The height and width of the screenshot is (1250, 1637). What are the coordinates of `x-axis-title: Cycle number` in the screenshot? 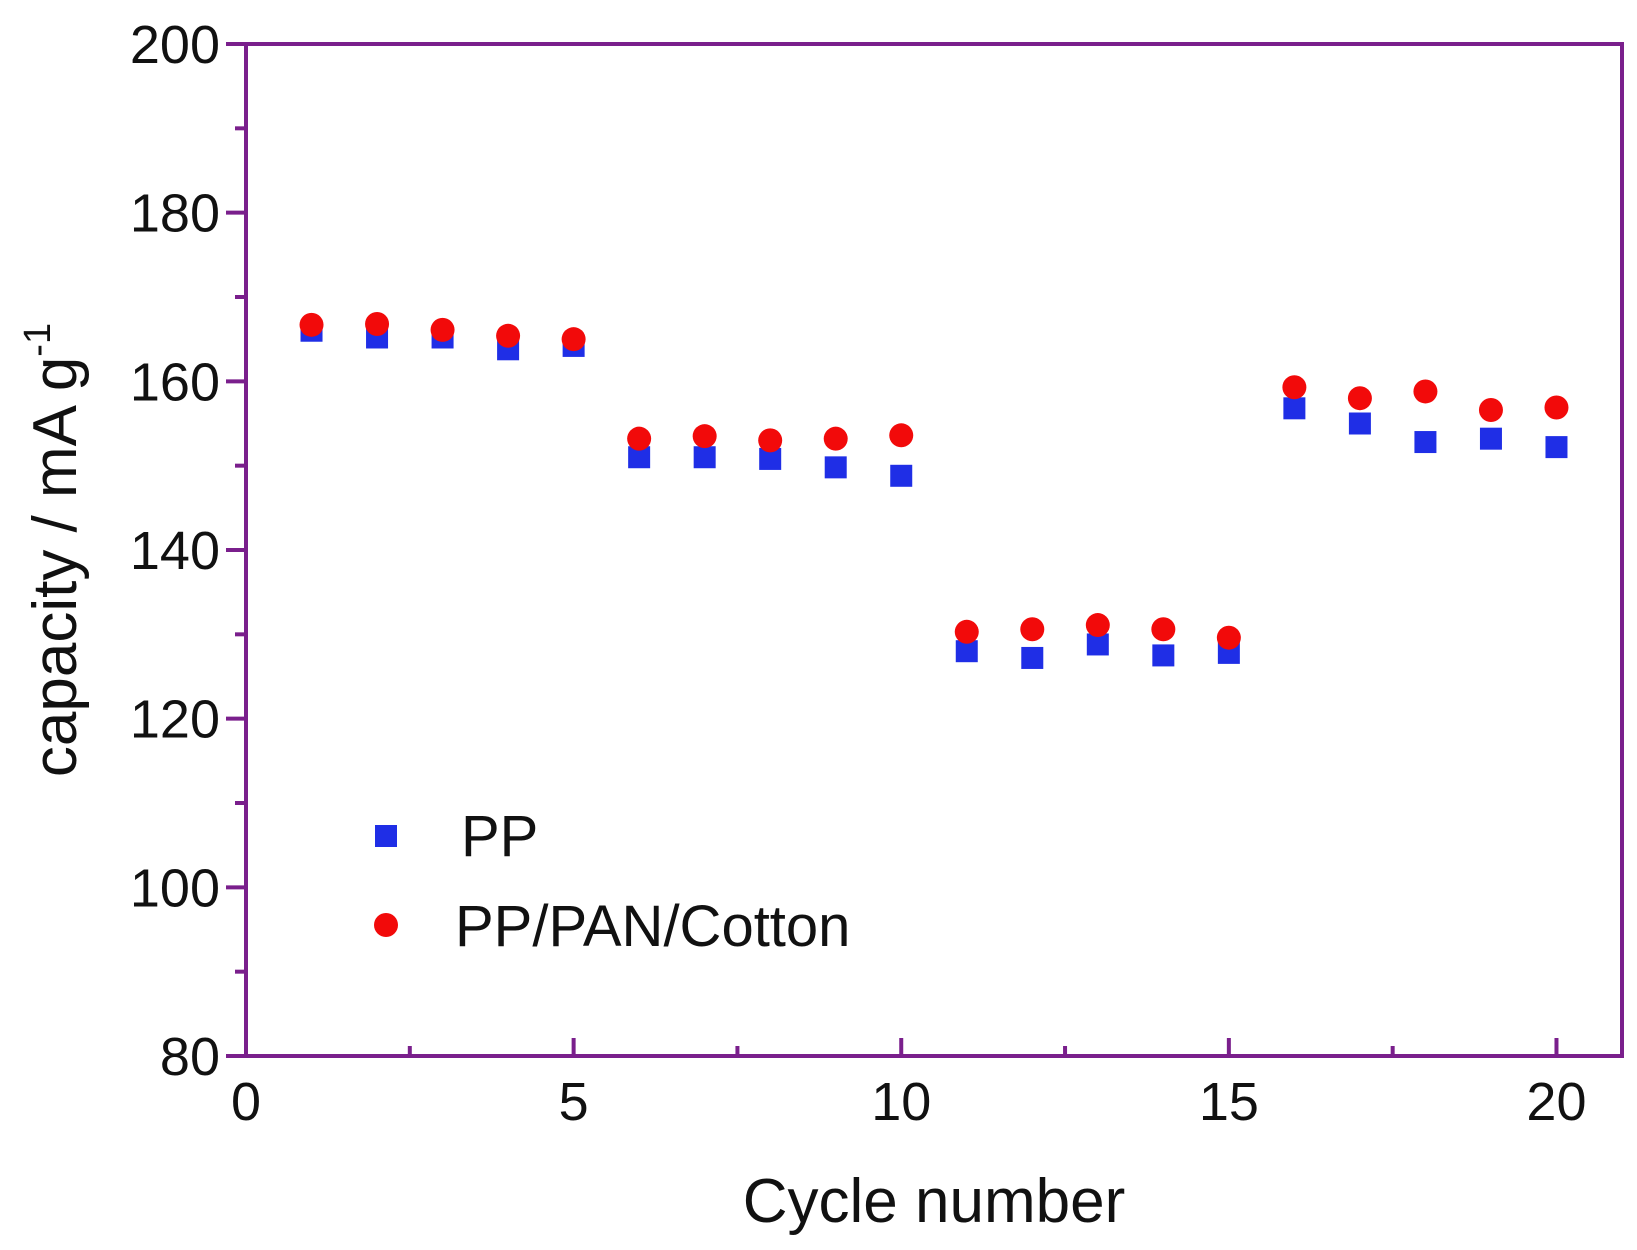 It's located at (934, 1201).